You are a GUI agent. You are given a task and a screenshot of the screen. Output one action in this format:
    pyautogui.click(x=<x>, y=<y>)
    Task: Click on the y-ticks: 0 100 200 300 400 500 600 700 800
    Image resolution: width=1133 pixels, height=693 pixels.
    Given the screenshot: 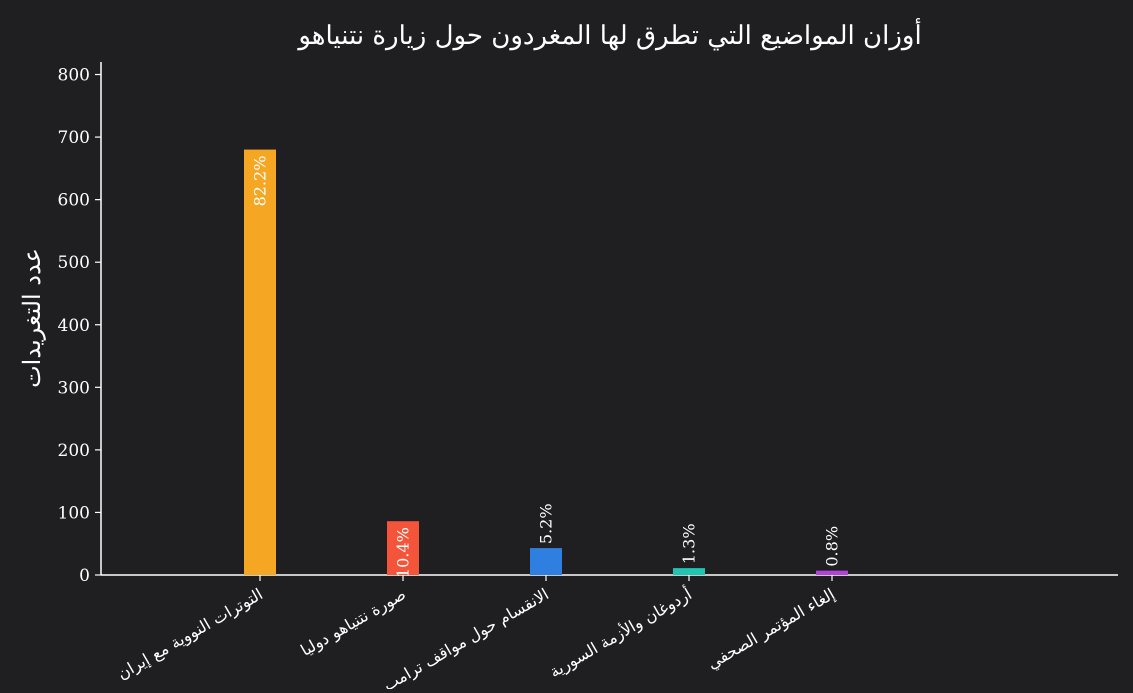 What is the action you would take?
    pyautogui.click(x=79, y=326)
    